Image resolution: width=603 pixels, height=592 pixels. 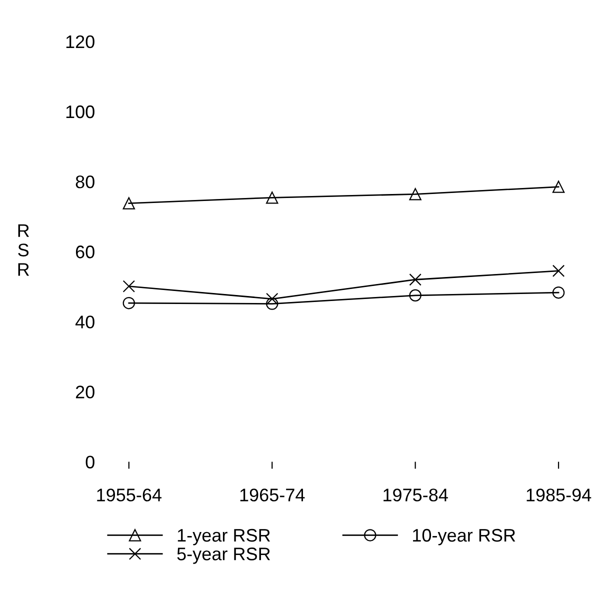 I want to click on y-tick-label: 40, so click(x=84, y=322).